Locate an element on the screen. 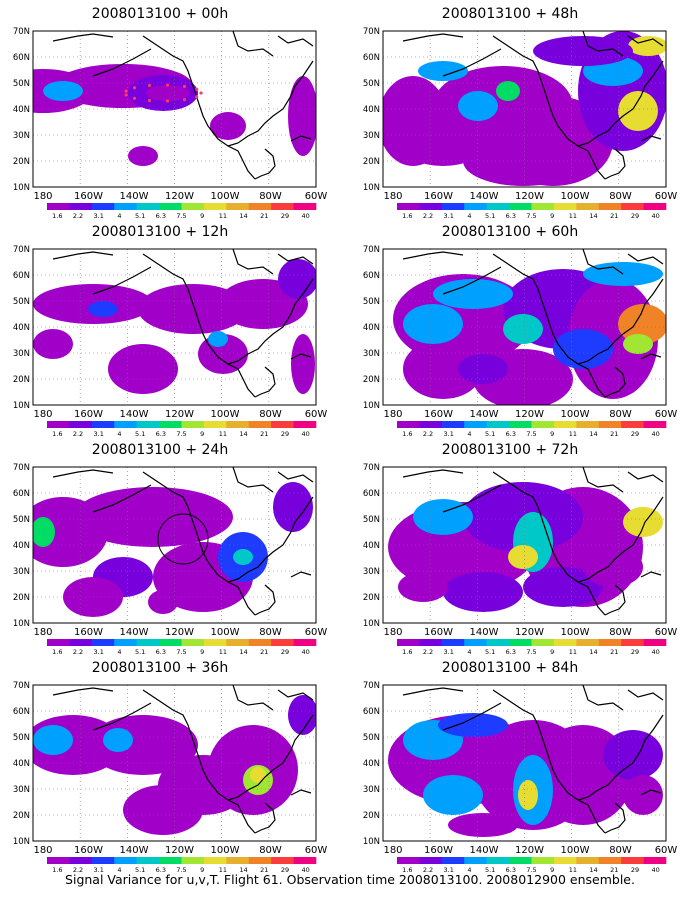  panel-title: 2008013100 + 84h is located at coordinates (510, 668).